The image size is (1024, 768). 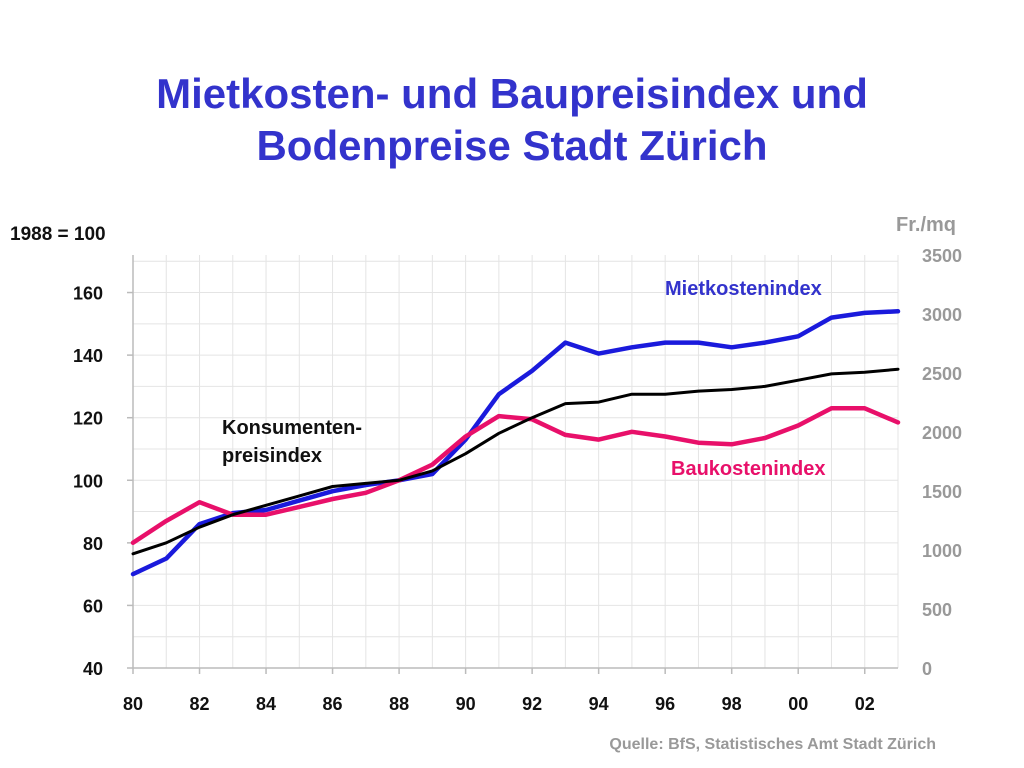 I want to click on left-tick-label: 40, so click(x=93, y=669).